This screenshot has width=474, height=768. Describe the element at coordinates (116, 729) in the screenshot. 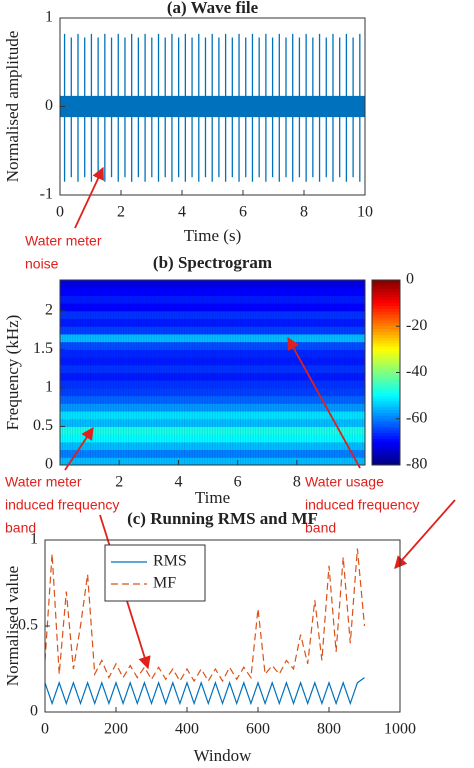

I see `x-tick-label: 200` at that location.